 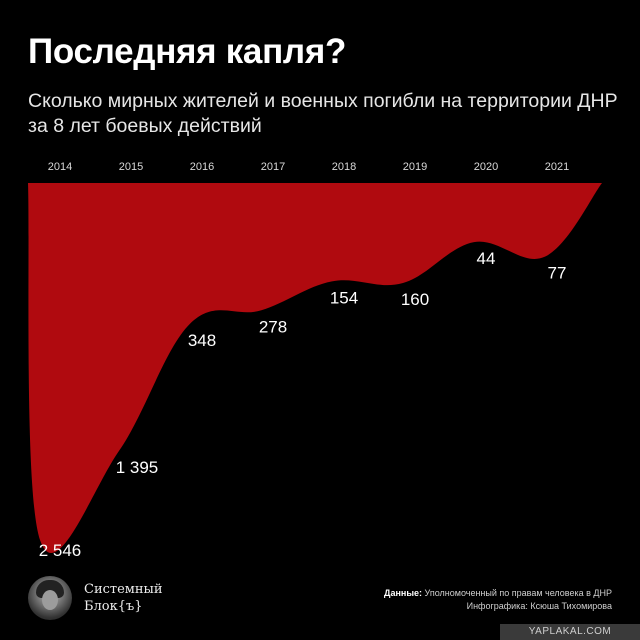 What do you see at coordinates (123, 598) in the screenshot?
I see `brand-name: Системный Блок{ъ}` at bounding box center [123, 598].